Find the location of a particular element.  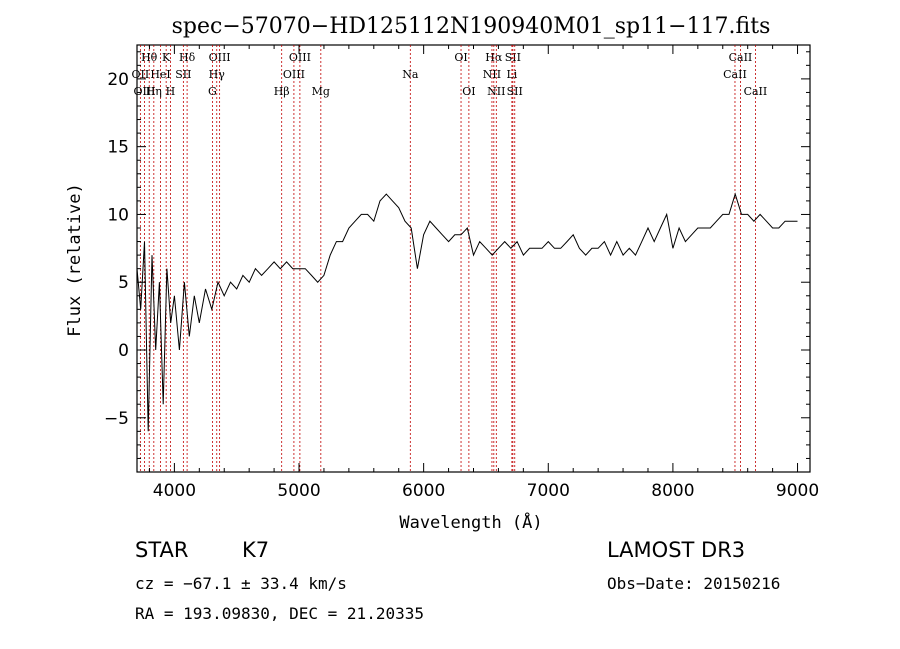

coordinates: RA = 193.09830, DEC = 21.20335 is located at coordinates (279, 613).